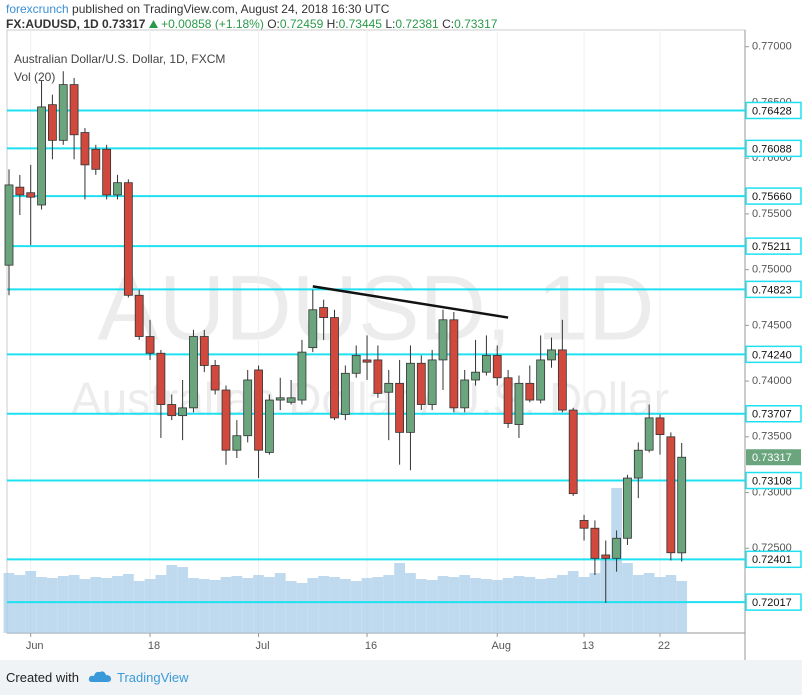 The height and width of the screenshot is (695, 802). Describe the element at coordinates (153, 677) in the screenshot. I see `brand: TradingView` at that location.